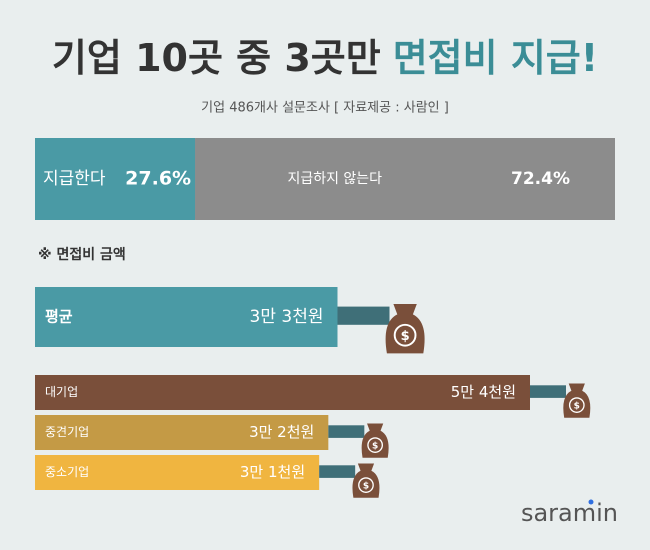  What do you see at coordinates (591, 502) in the screenshot?
I see `logo-dot` at bounding box center [591, 502].